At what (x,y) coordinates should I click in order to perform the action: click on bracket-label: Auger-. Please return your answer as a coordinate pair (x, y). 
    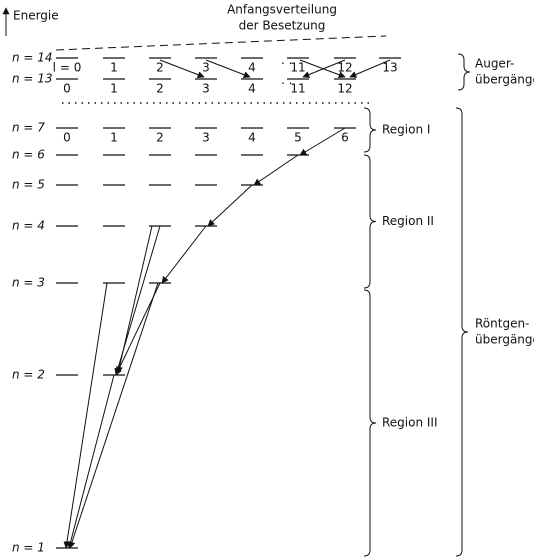
    Looking at the image, I should click on (494, 64).